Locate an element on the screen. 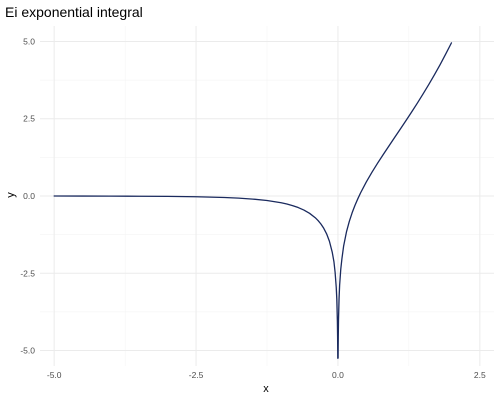  y-axis-label: y is located at coordinates (11, 195).